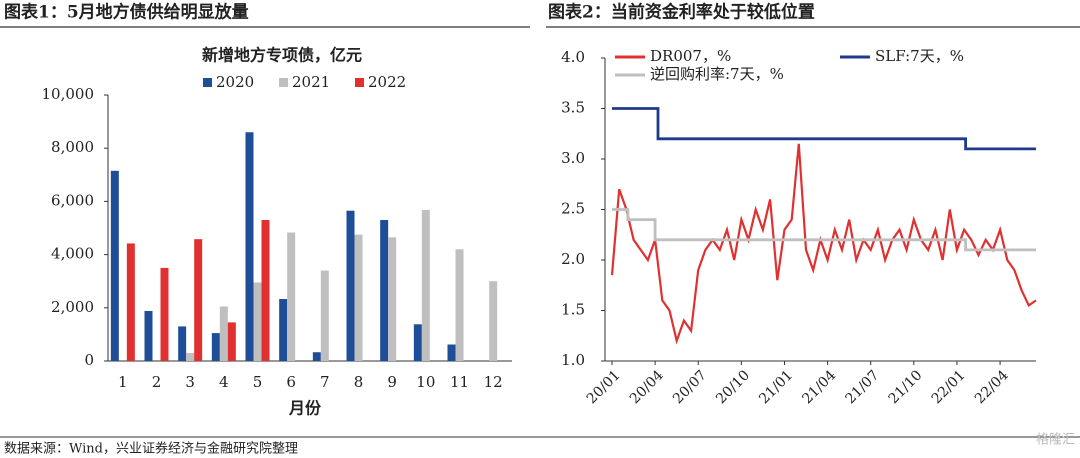 The image size is (1080, 458). I want to click on x-axis-title: 月份, so click(305, 408).